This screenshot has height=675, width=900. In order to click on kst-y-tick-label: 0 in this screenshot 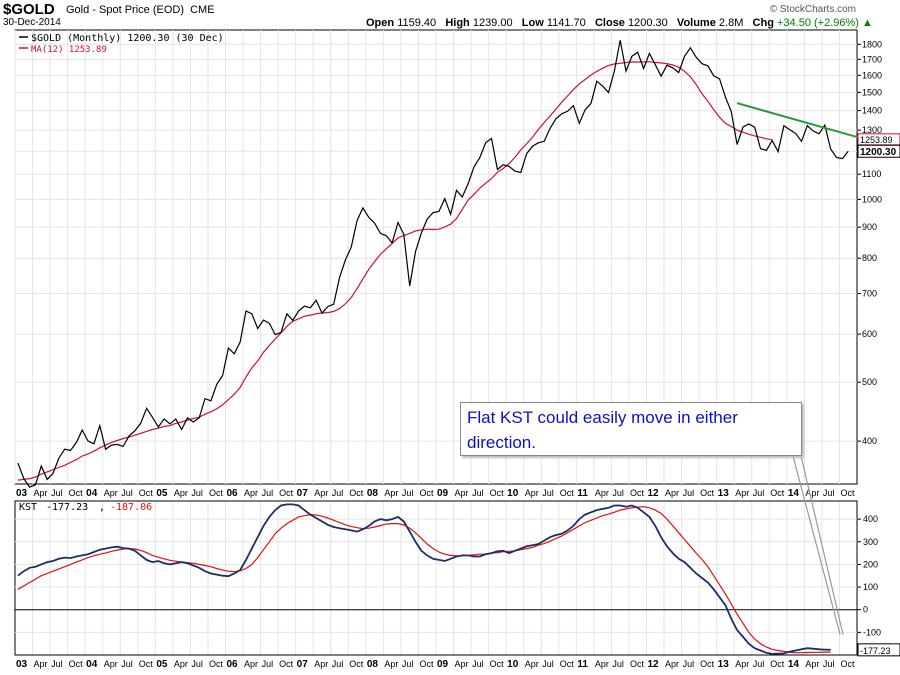, I will do `click(865, 610)`.